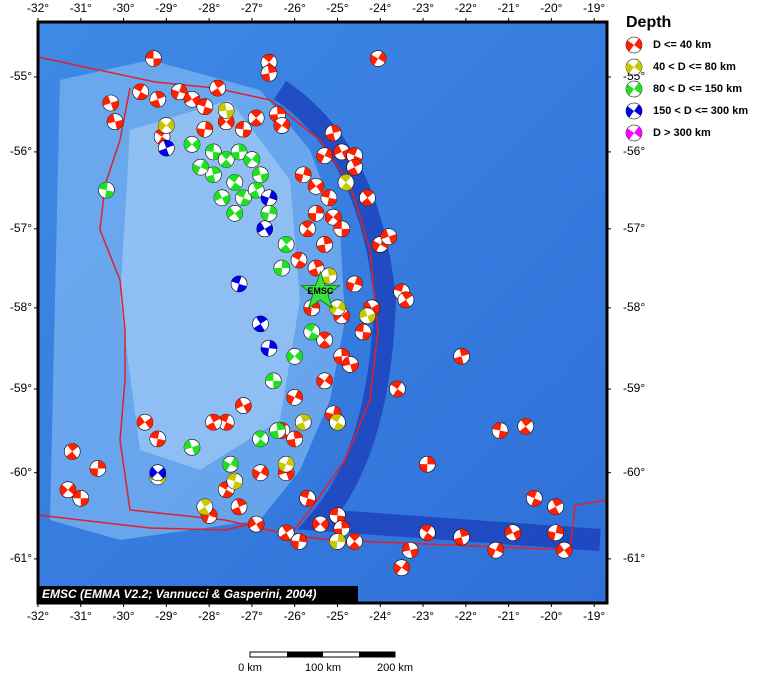 The height and width of the screenshot is (679, 762). Describe the element at coordinates (466, 616) in the screenshot. I see `lon-label: -22°` at that location.